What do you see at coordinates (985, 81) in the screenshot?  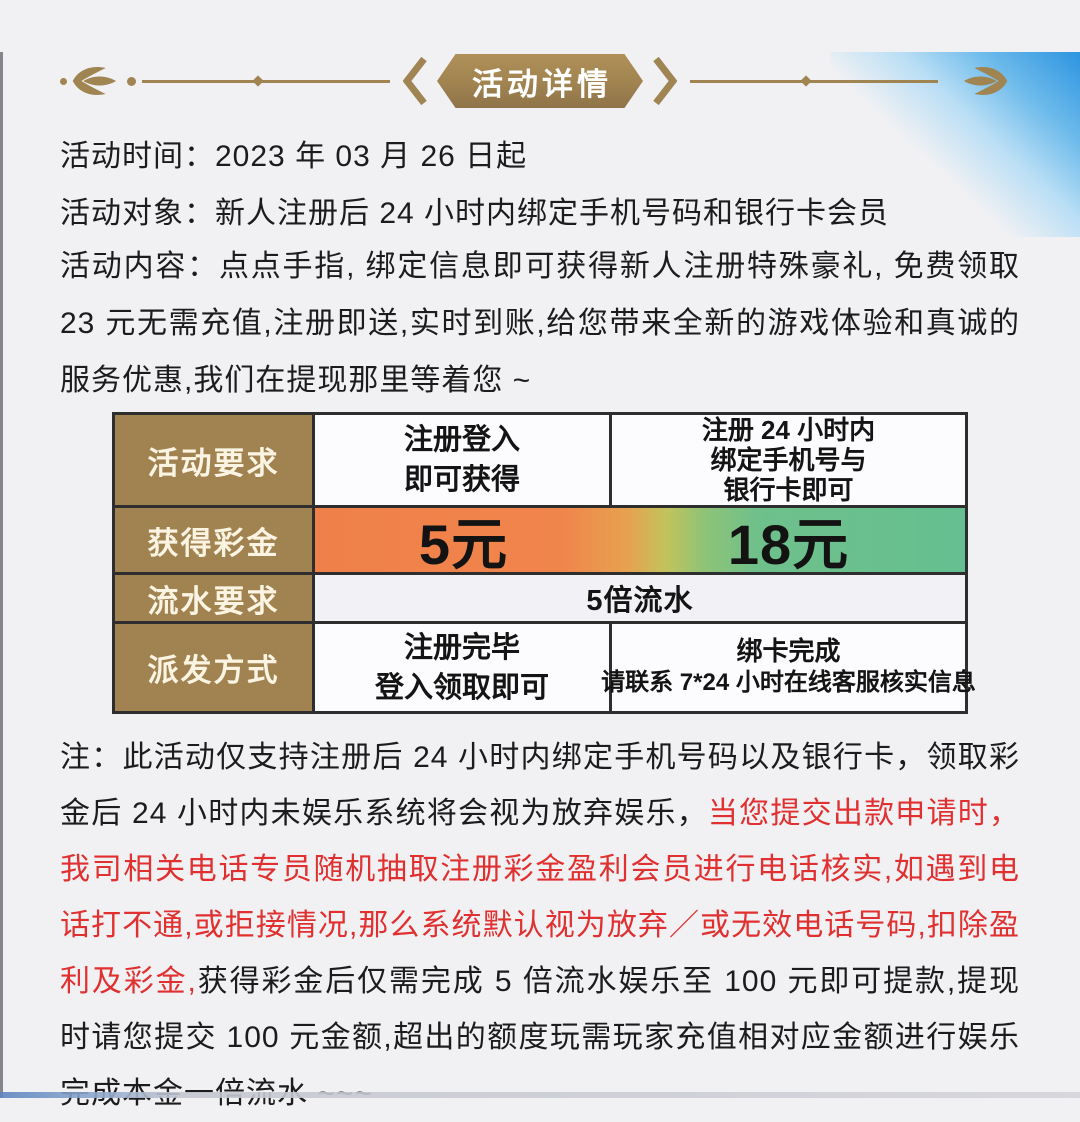 I see `fleur-right-icon` at bounding box center [985, 81].